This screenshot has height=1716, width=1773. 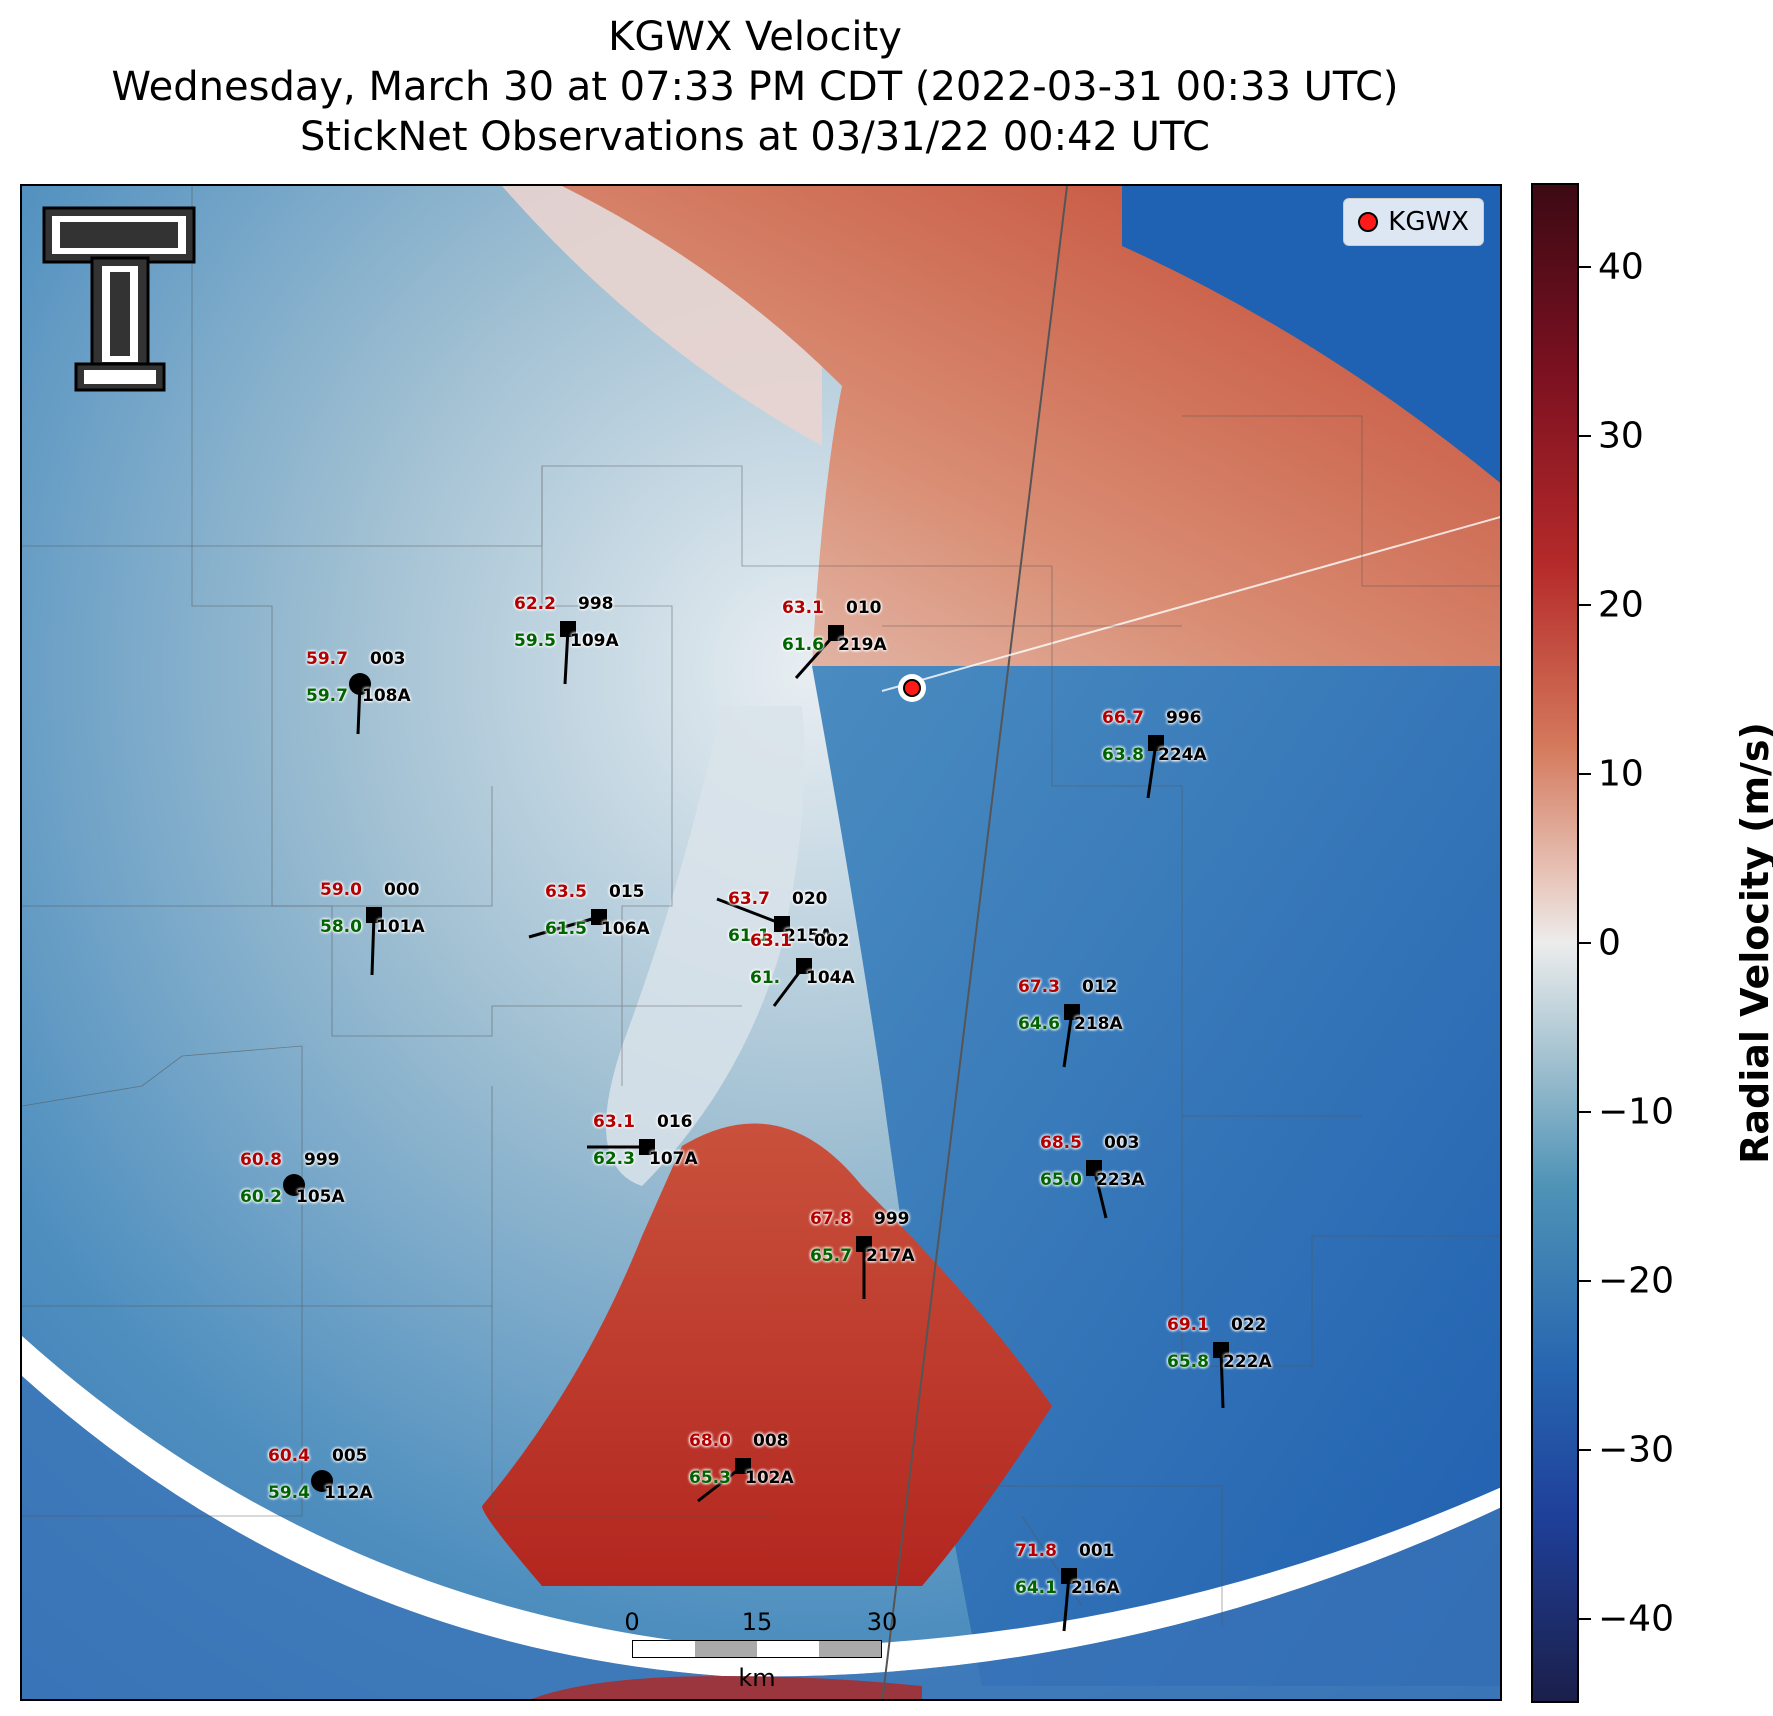 I want to click on station-dewpoint: 62.3, so click(x=614, y=1159).